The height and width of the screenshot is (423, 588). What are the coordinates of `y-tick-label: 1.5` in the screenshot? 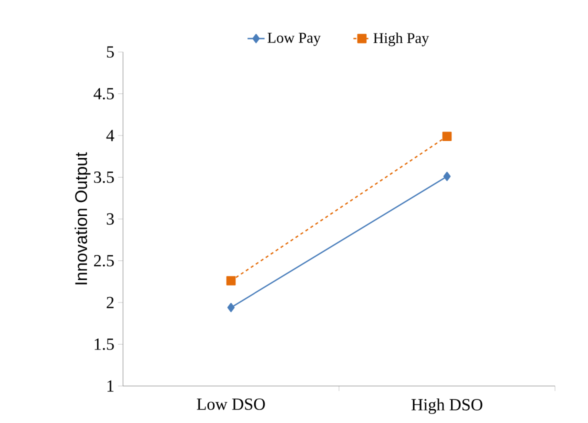 It's located at (104, 344).